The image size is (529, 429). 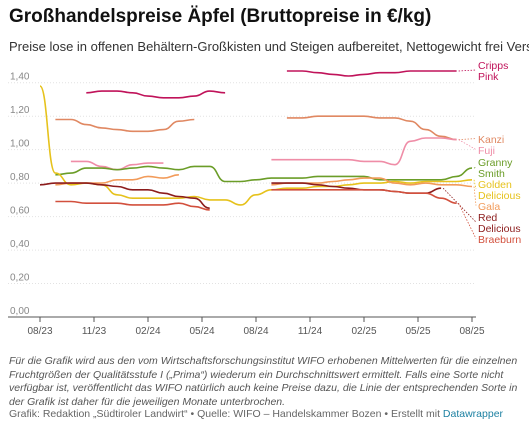 I want to click on series-line-fuji, so click(x=364, y=151).